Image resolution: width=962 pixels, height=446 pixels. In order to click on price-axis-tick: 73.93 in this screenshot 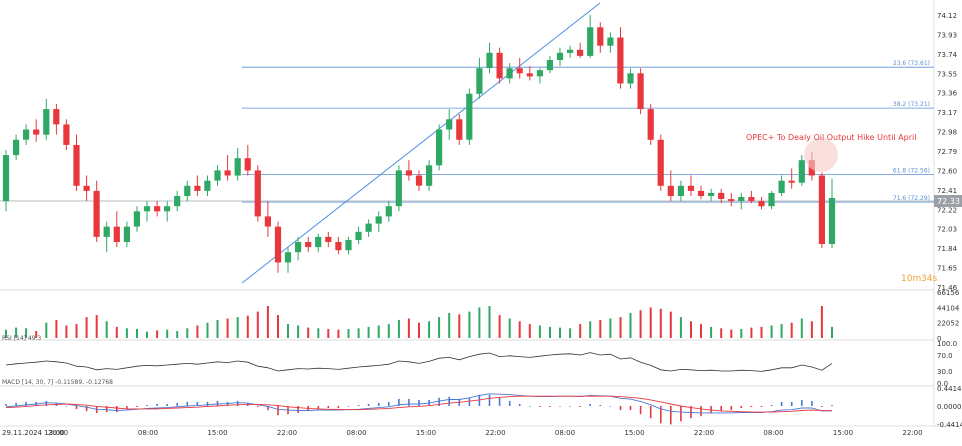, I will do `click(947, 35)`.